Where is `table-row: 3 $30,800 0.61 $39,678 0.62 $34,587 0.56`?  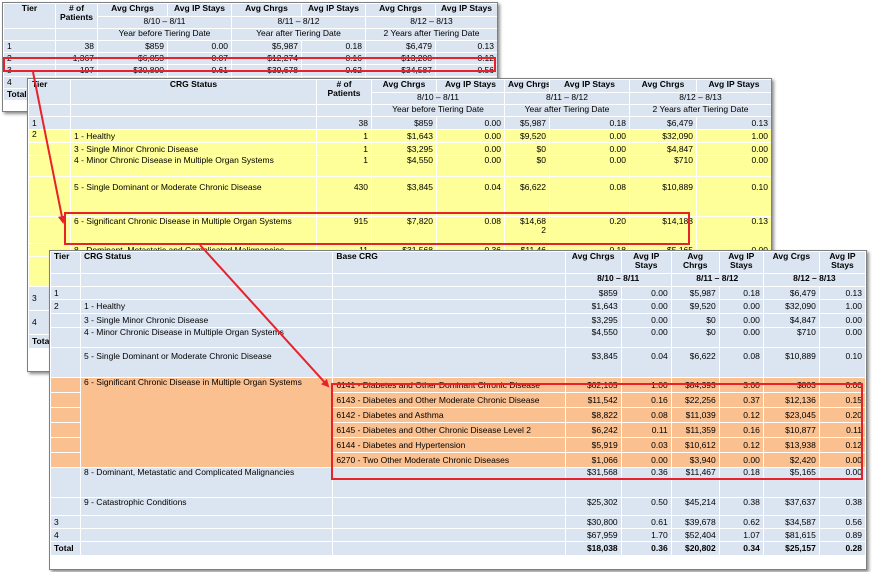
table-row: 3 $30,800 0.61 $39,678 0.62 $34,587 0.56 is located at coordinates (458, 522).